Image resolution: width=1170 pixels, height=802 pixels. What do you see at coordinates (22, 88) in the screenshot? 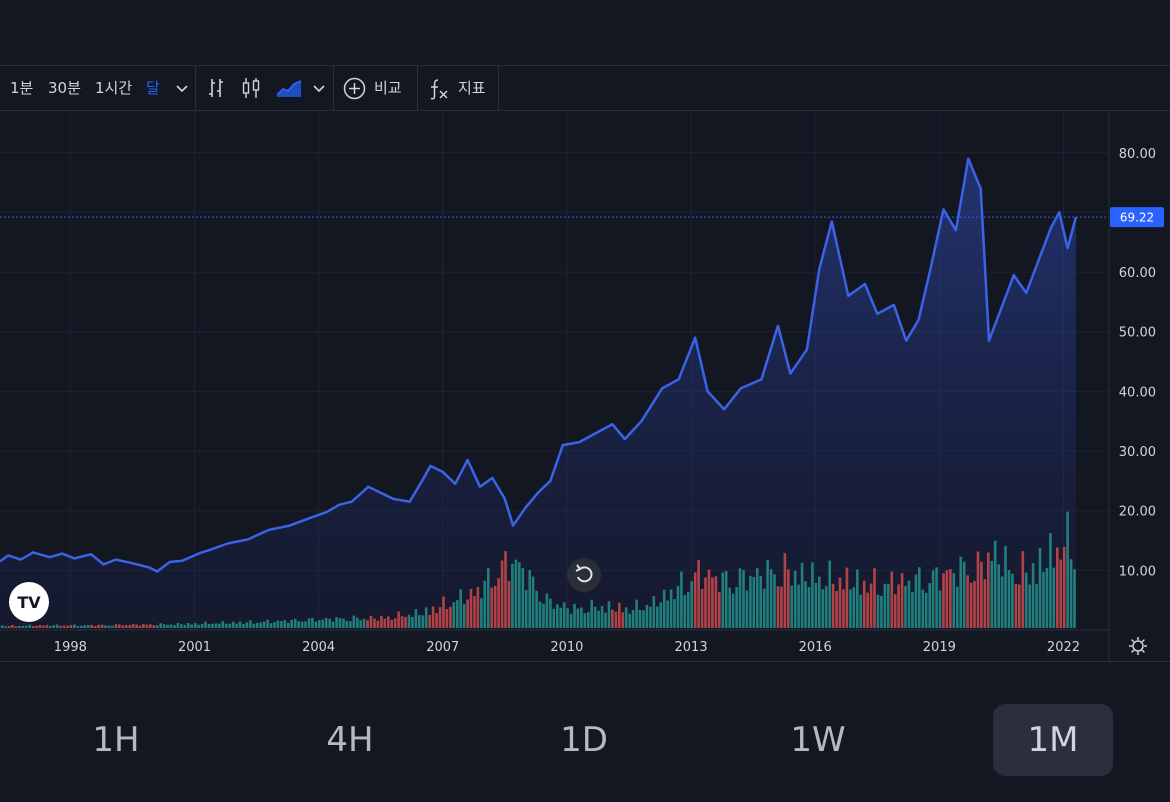
I see `interval-1min-button: 1분` at bounding box center [22, 88].